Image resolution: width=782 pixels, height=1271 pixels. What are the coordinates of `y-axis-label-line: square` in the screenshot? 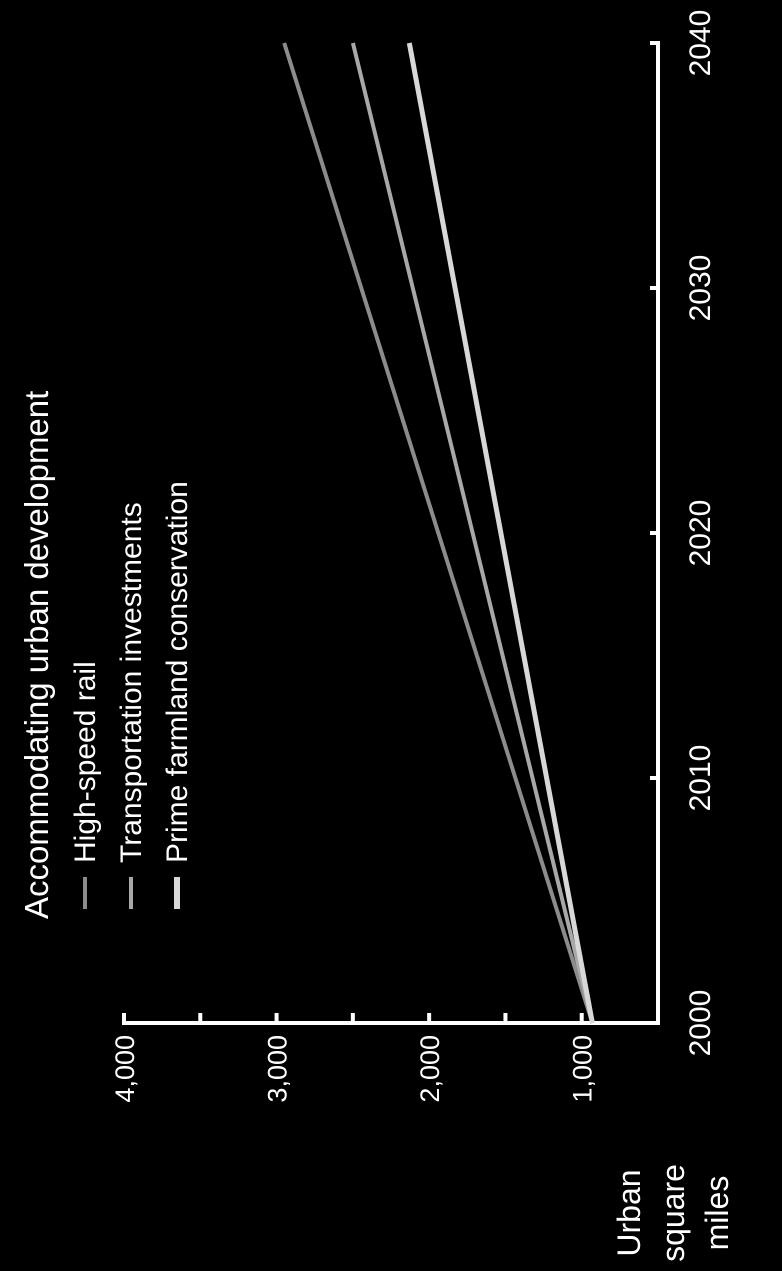 It's located at (673, 1213).